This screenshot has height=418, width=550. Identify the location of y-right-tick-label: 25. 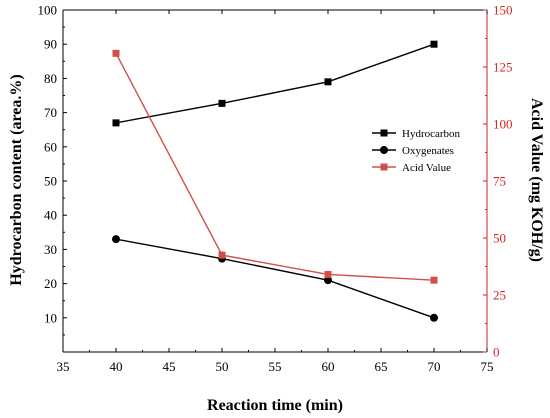
(499, 295).